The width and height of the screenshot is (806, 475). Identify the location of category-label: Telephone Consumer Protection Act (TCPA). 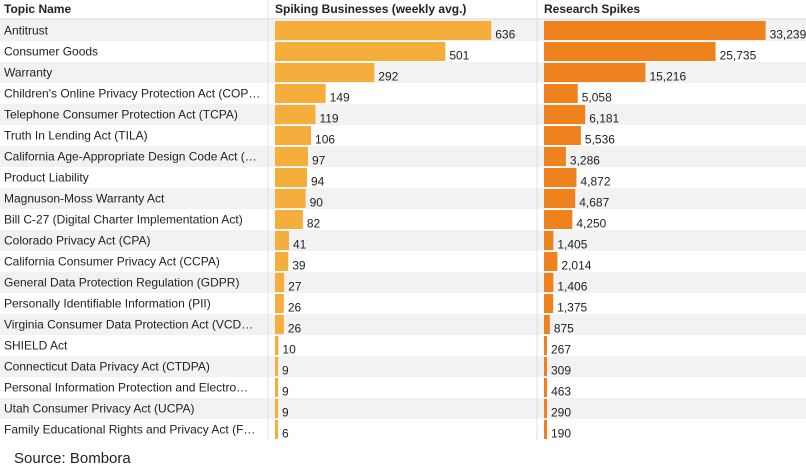
(121, 115).